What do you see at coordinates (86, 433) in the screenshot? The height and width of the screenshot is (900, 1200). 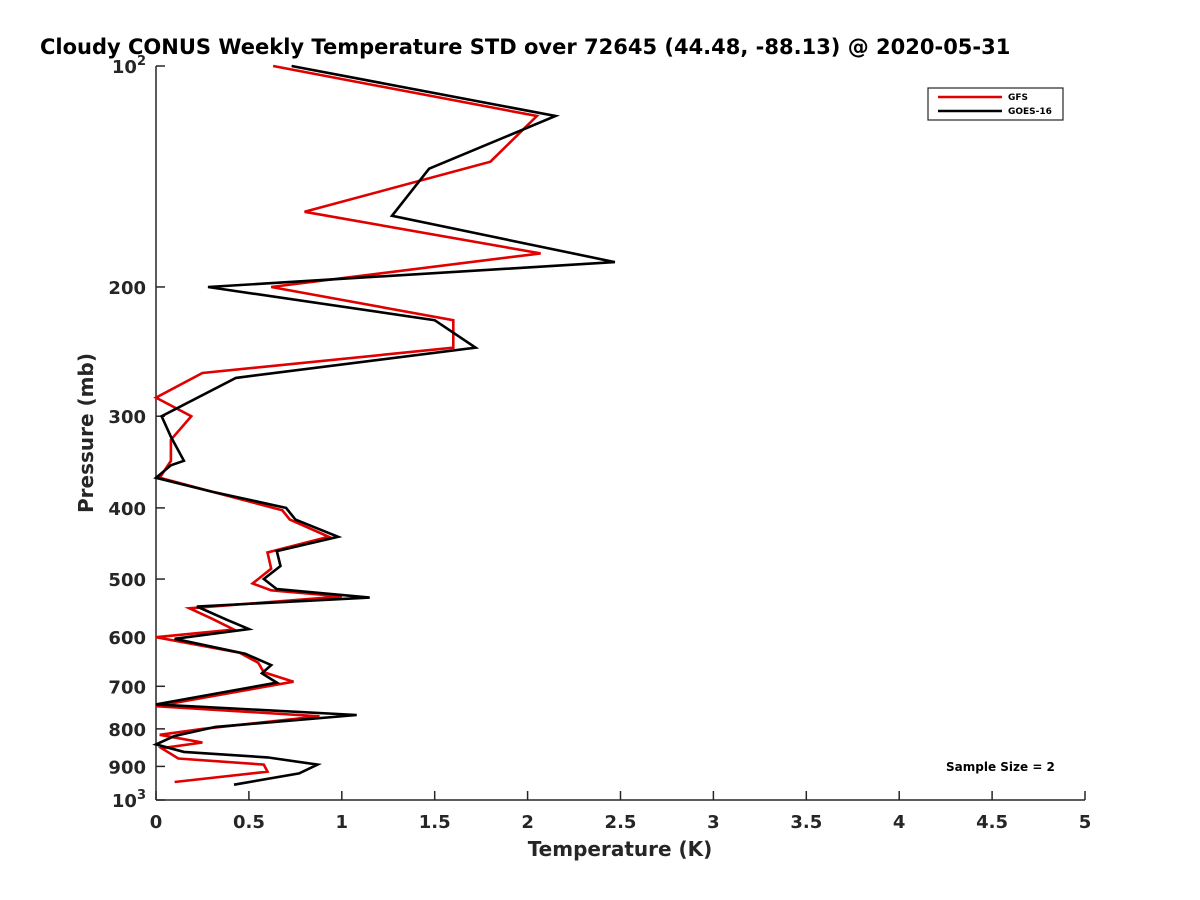 I see `y-axis-title: Pressure (mb)` at bounding box center [86, 433].